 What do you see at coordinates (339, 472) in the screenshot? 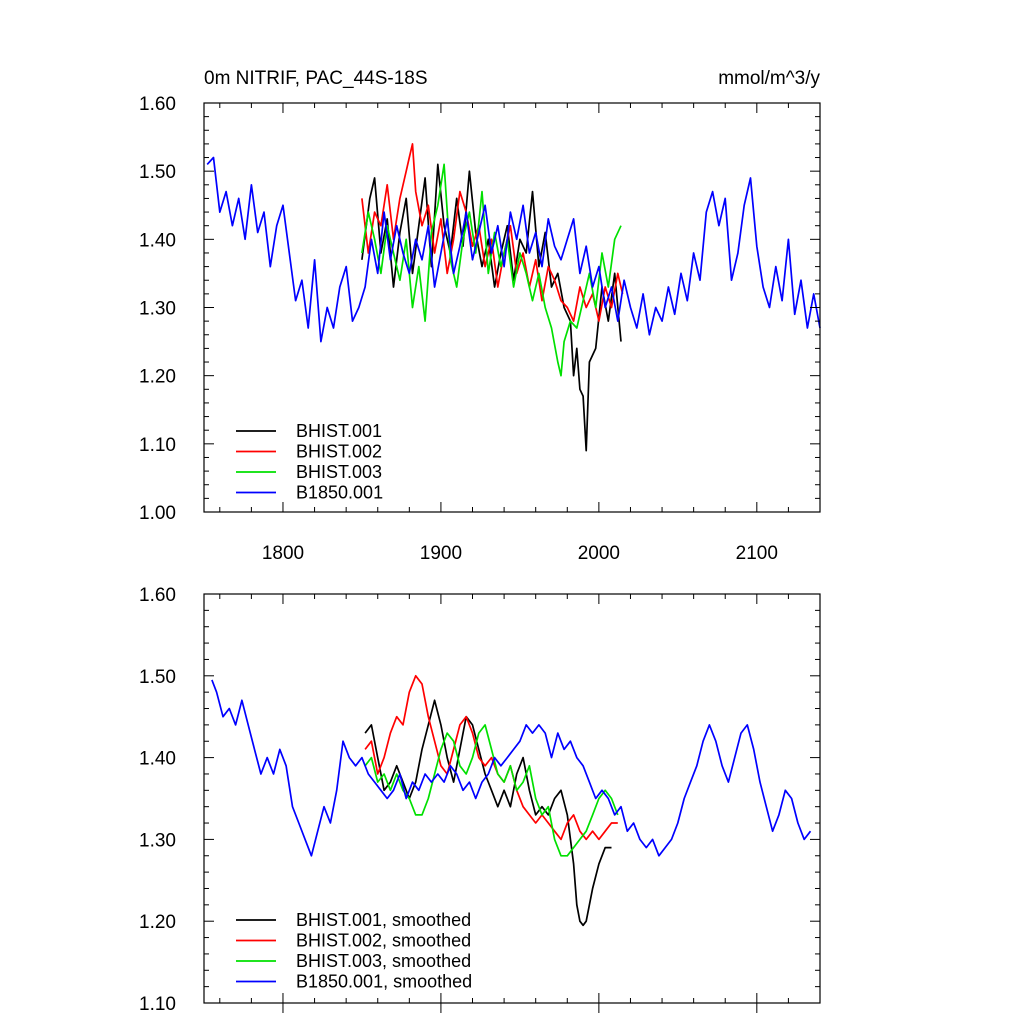
I see `legend-label: BHIST.003` at bounding box center [339, 472].